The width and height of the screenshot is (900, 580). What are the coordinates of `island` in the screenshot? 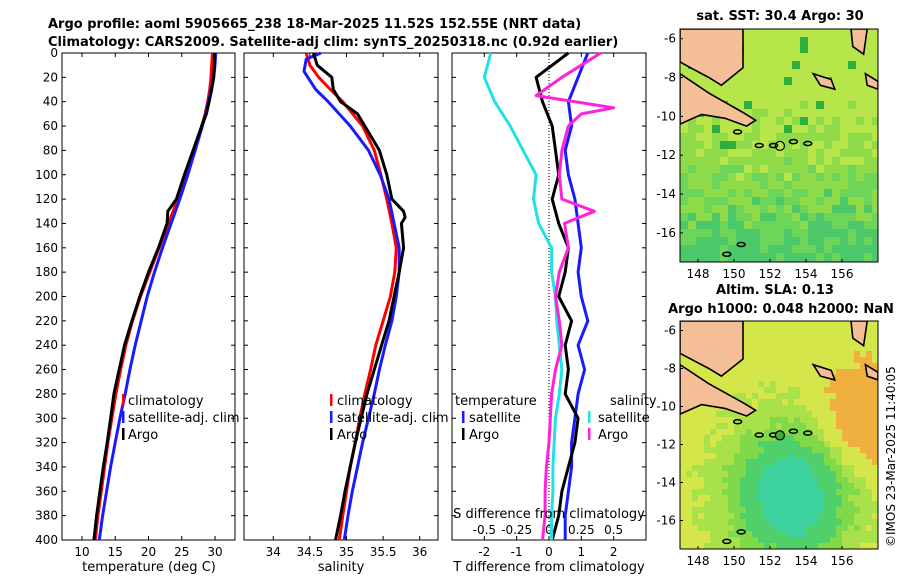 It's located at (737, 421).